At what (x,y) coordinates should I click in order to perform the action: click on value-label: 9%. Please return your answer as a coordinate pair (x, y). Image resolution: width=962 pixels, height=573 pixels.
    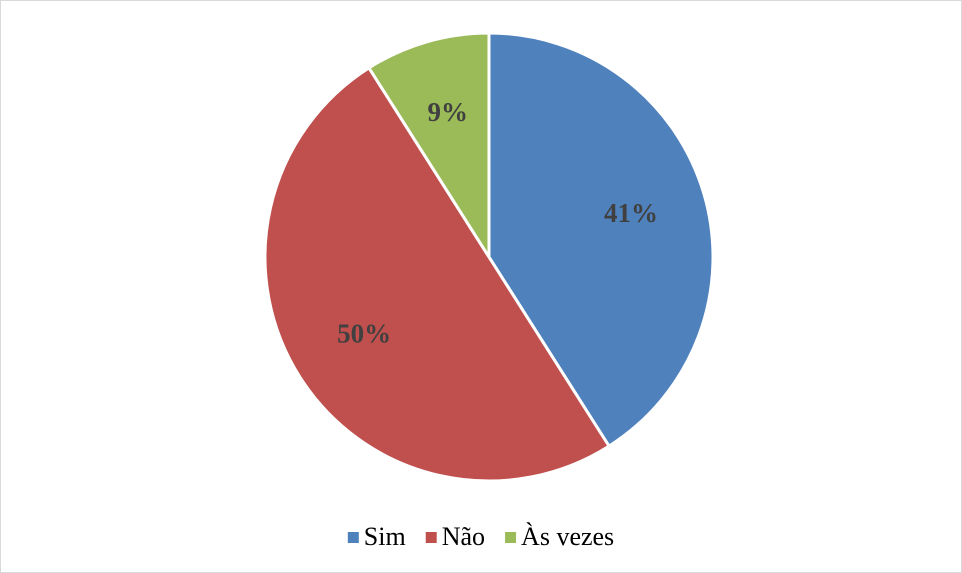
    Looking at the image, I should click on (448, 112).